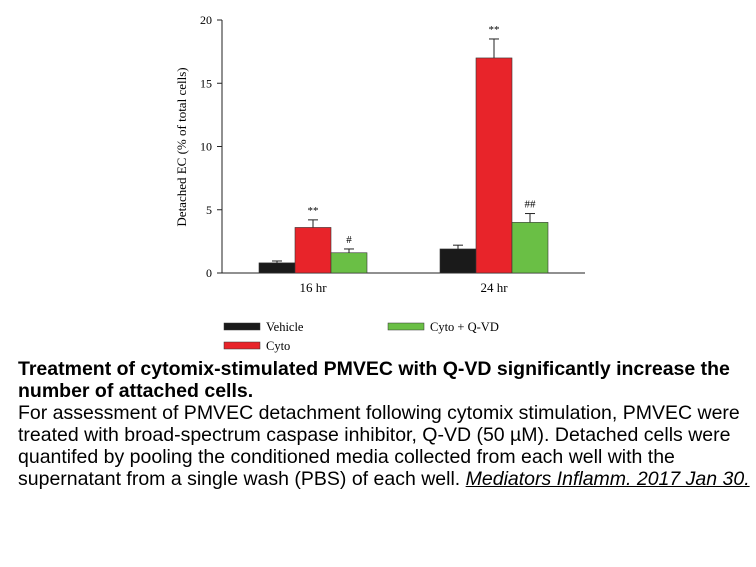  I want to click on x-axis: 16 hr 24 hr, so click(403, 283).